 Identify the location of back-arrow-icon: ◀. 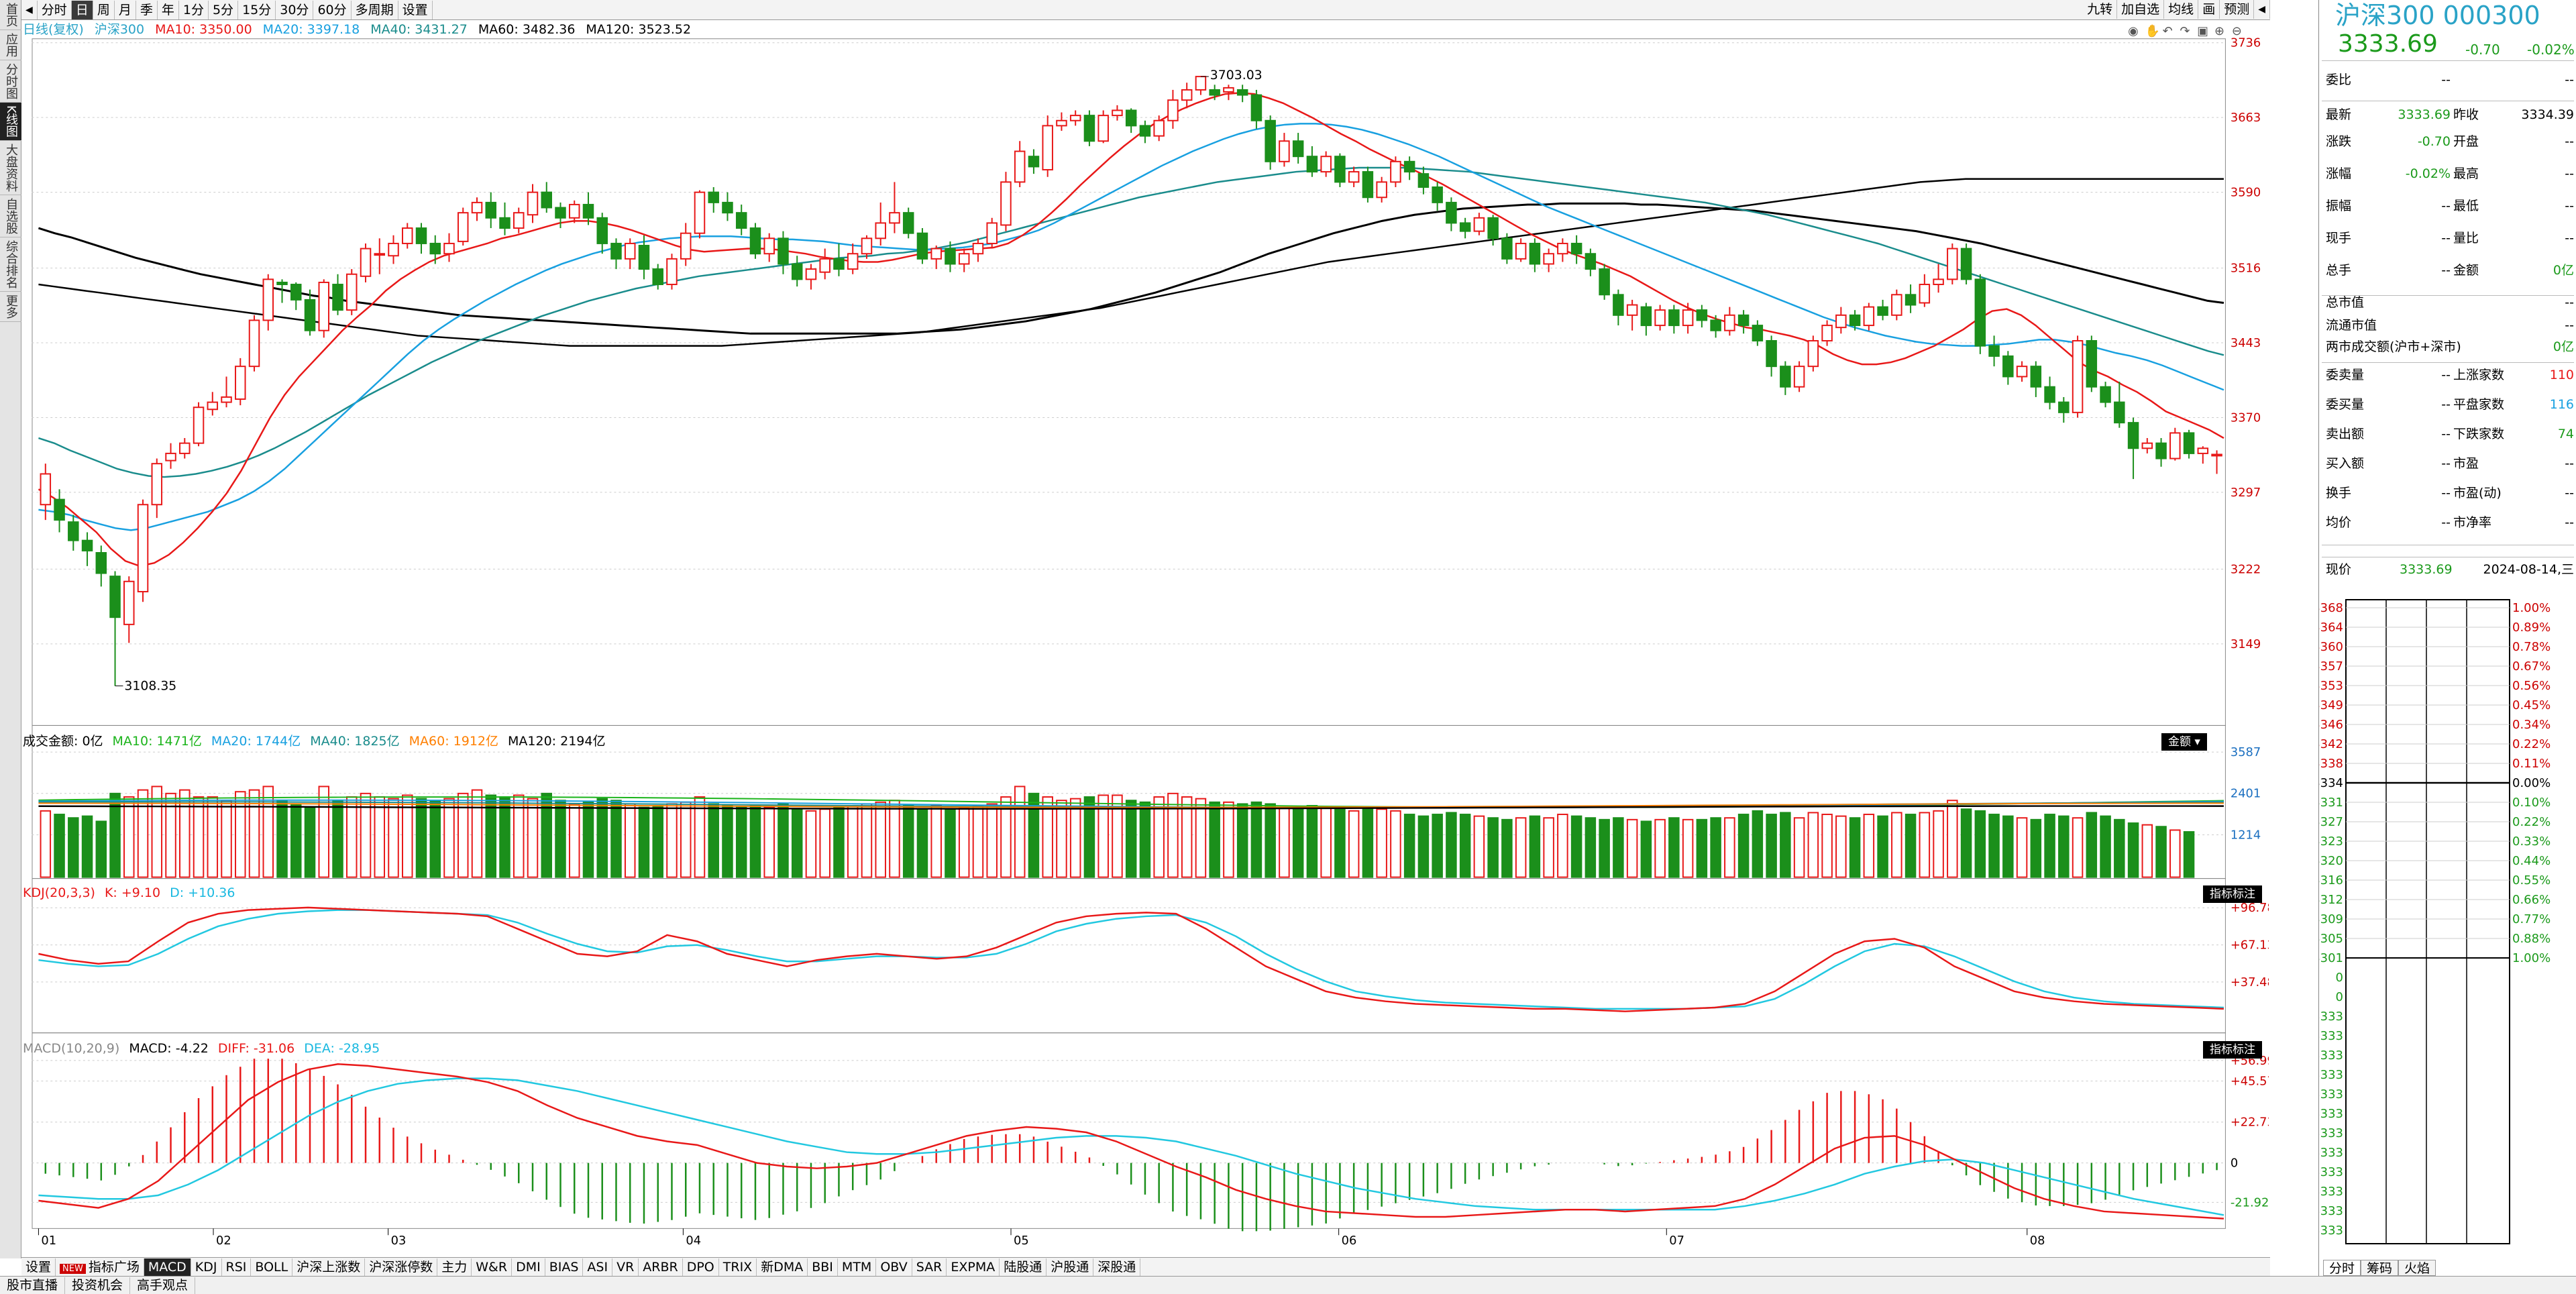
(29, 9).